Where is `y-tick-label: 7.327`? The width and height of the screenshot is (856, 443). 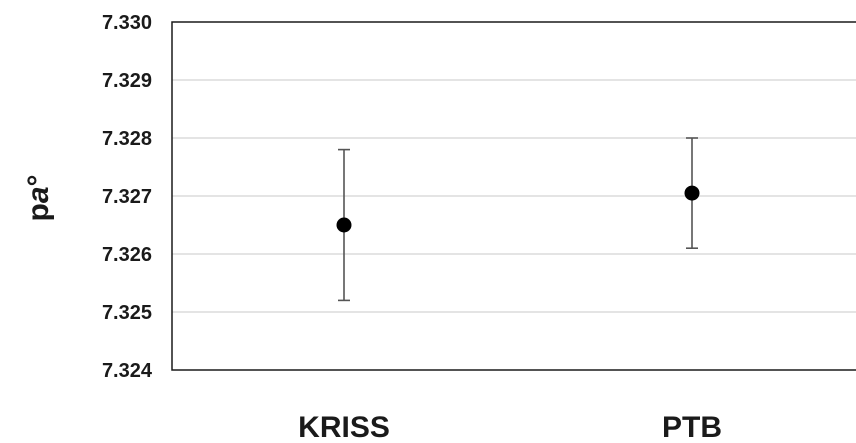 y-tick-label: 7.327 is located at coordinates (127, 197).